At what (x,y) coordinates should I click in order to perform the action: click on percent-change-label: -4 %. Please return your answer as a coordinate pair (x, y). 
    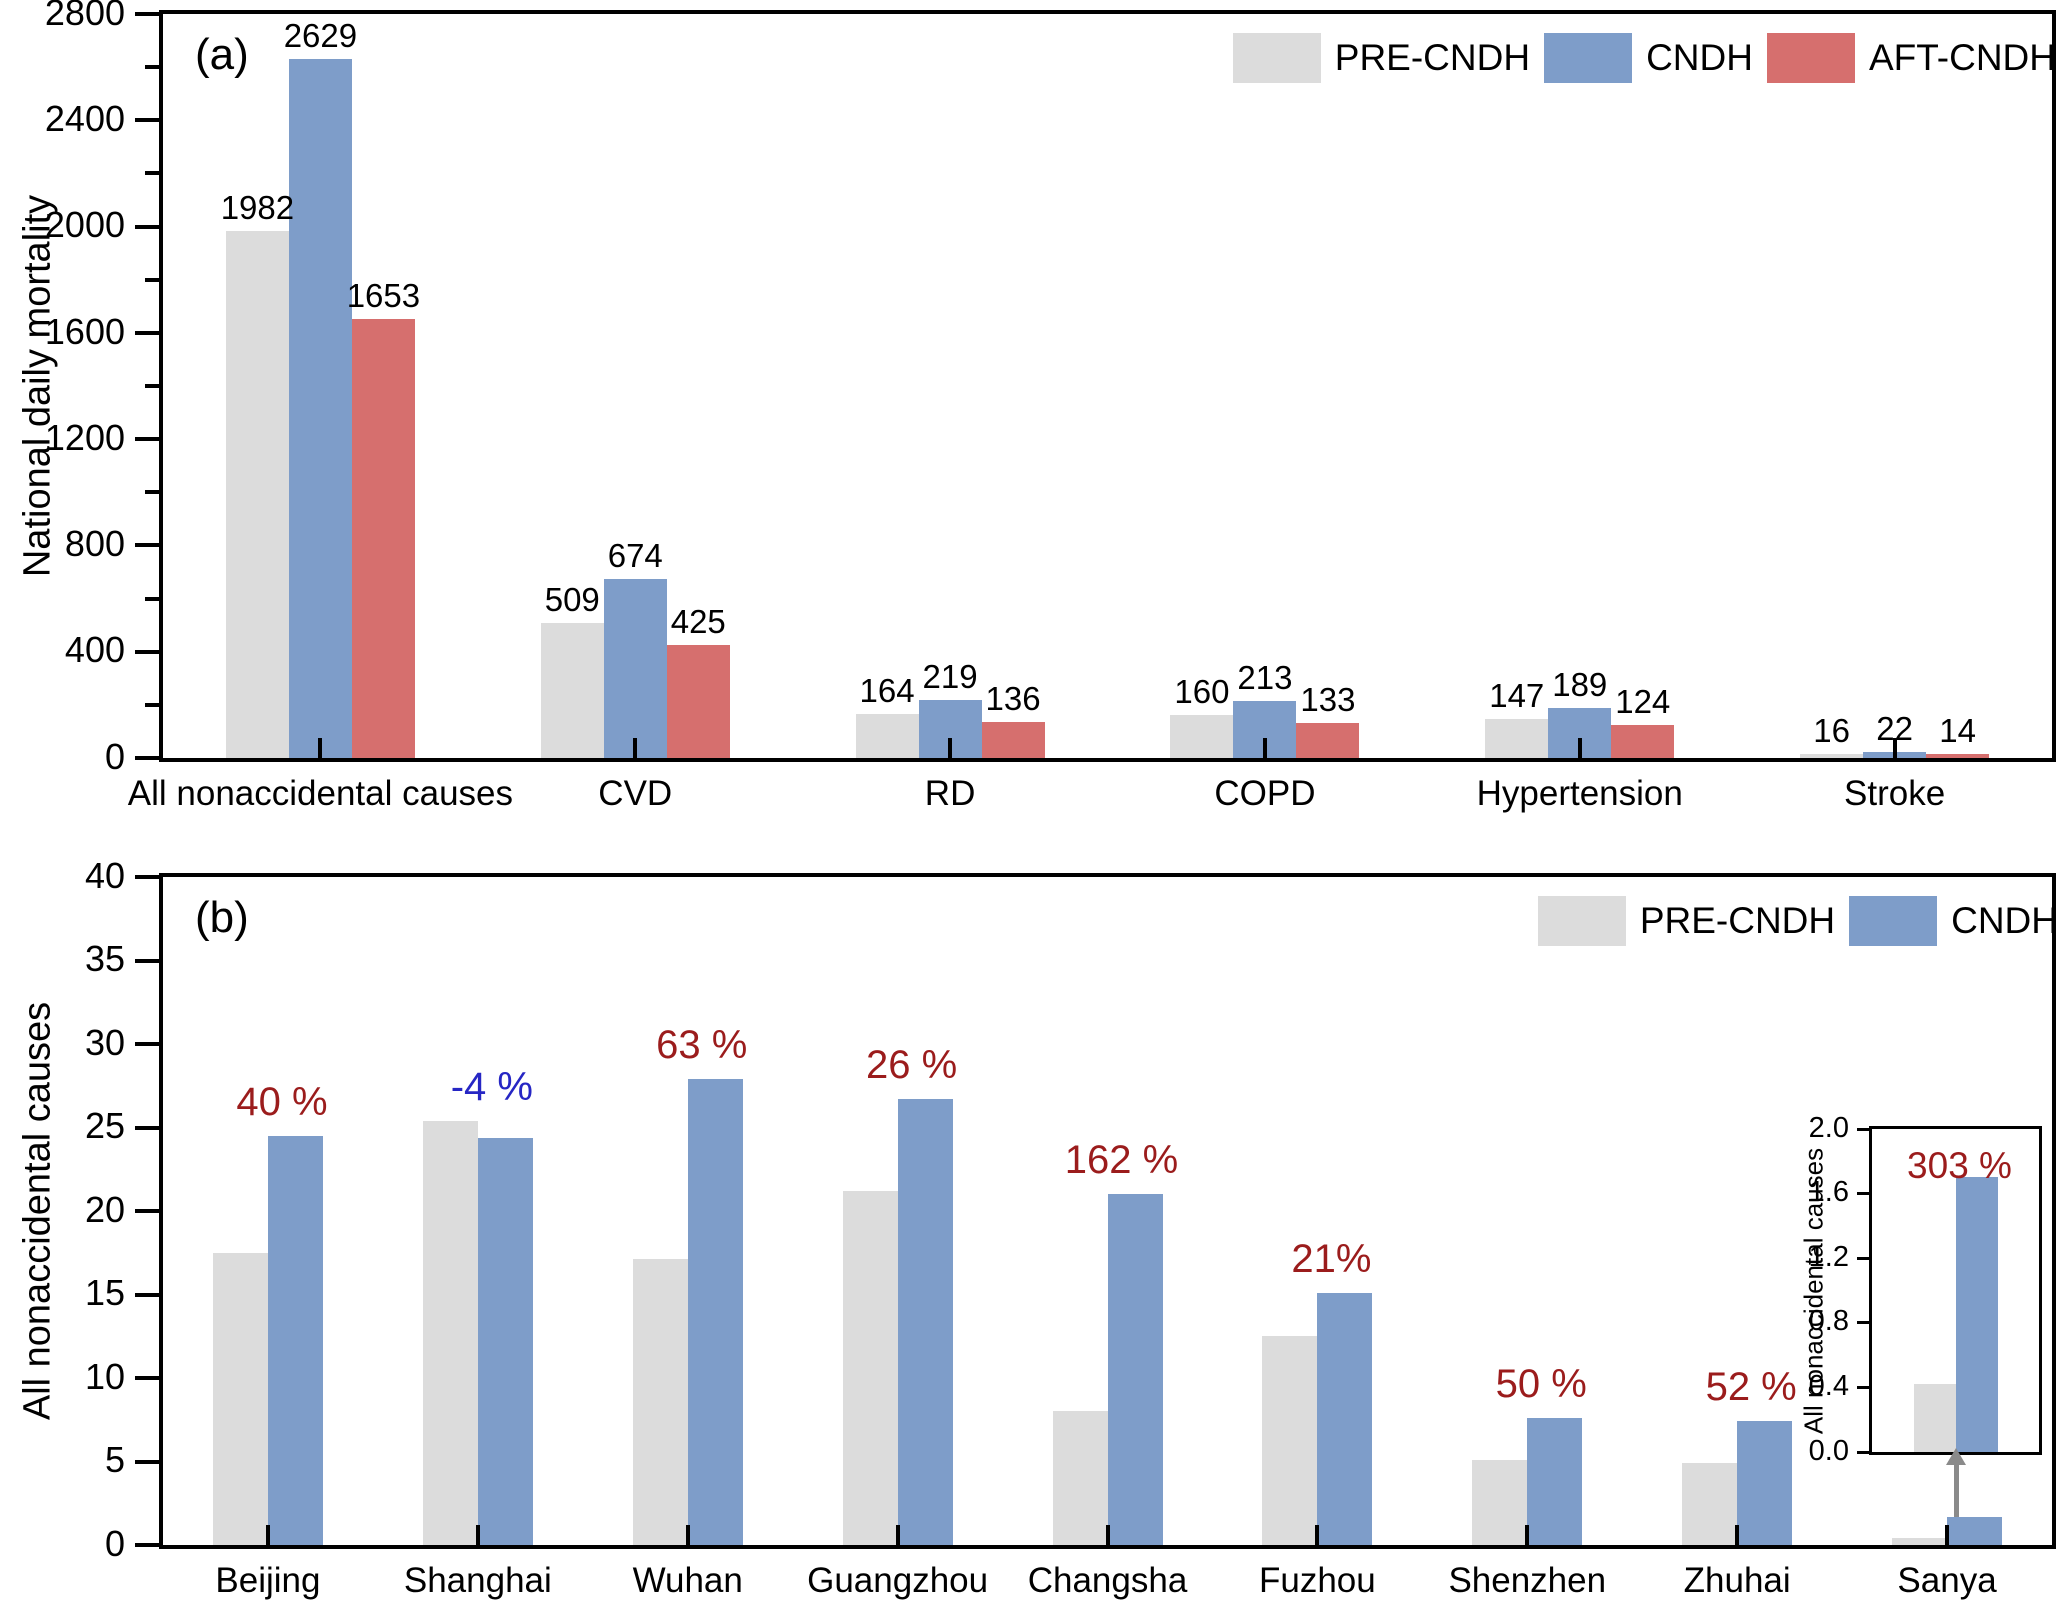
    Looking at the image, I should click on (491, 1086).